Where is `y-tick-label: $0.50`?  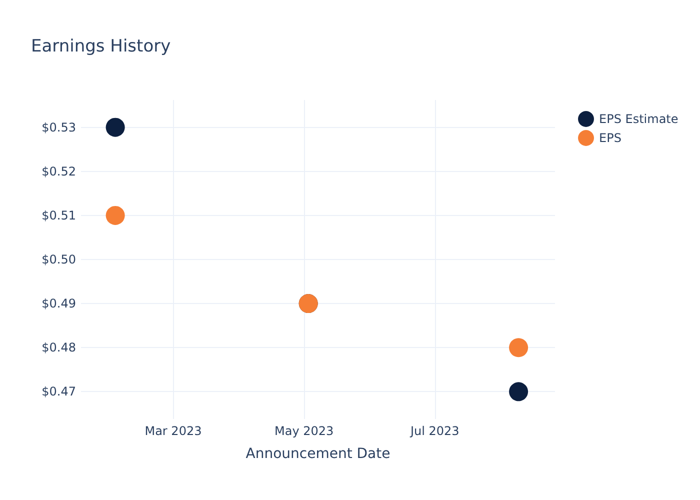 y-tick-label: $0.50 is located at coordinates (59, 259).